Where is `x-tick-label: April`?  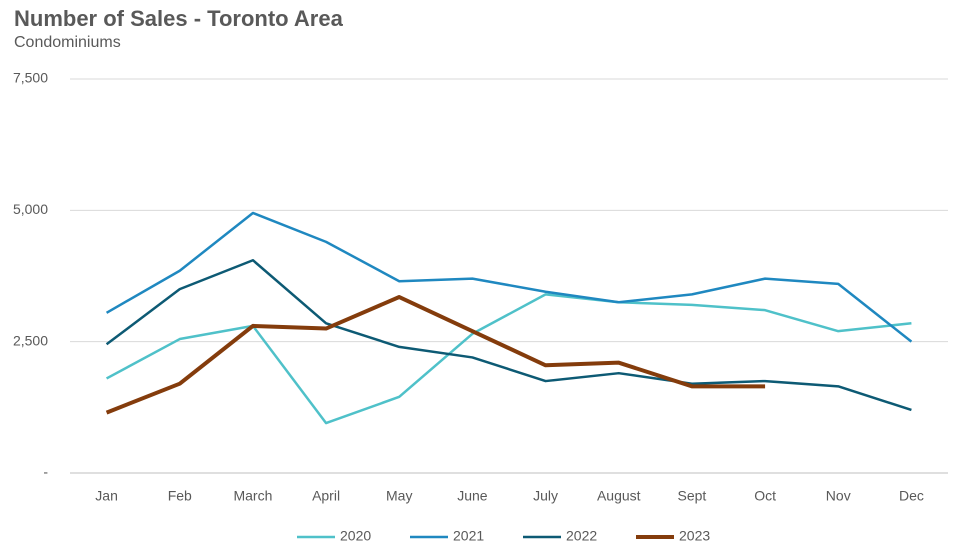 x-tick-label: April is located at coordinates (326, 496).